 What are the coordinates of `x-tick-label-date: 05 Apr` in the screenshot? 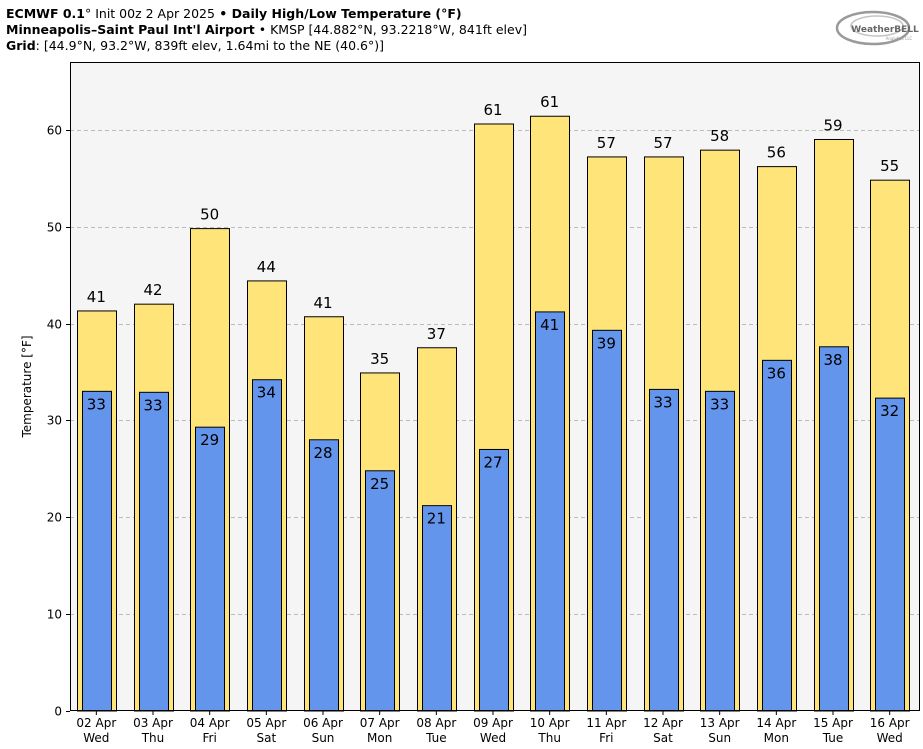 It's located at (266, 723).